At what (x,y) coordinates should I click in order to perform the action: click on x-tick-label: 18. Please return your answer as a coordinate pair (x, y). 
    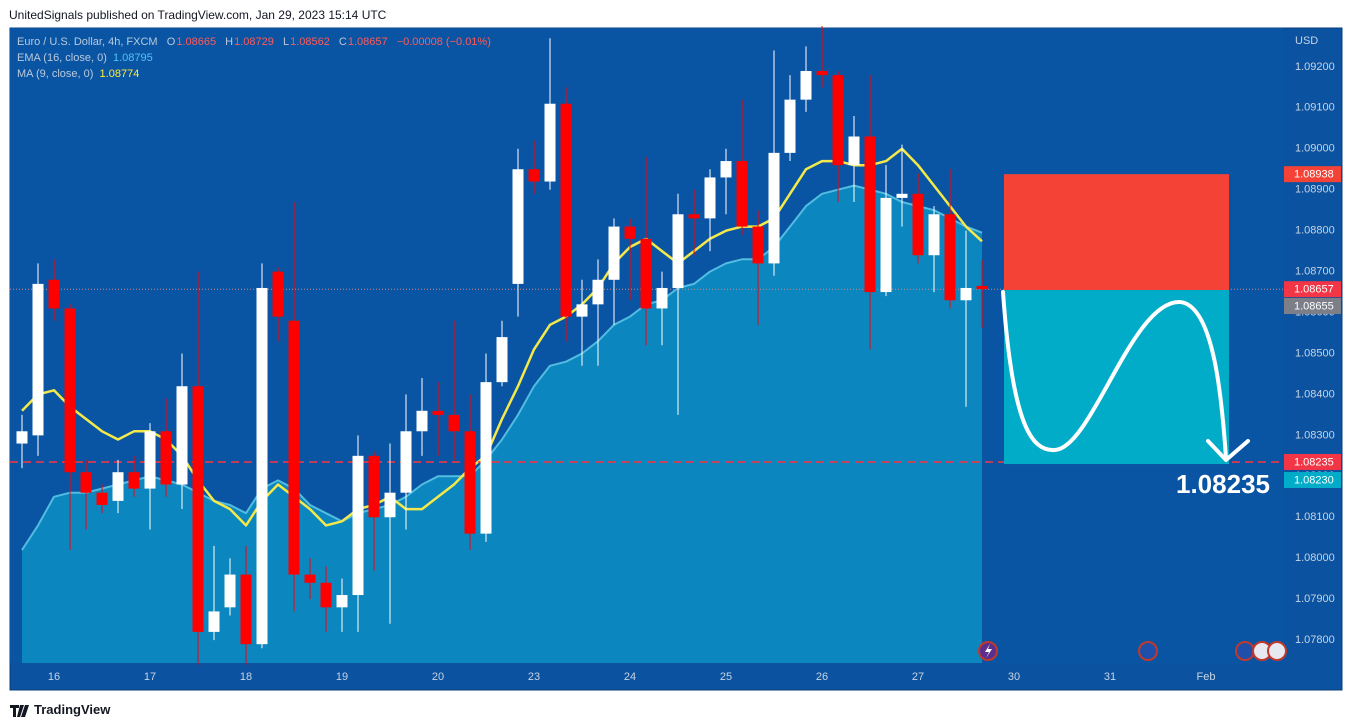
    Looking at the image, I should click on (246, 677).